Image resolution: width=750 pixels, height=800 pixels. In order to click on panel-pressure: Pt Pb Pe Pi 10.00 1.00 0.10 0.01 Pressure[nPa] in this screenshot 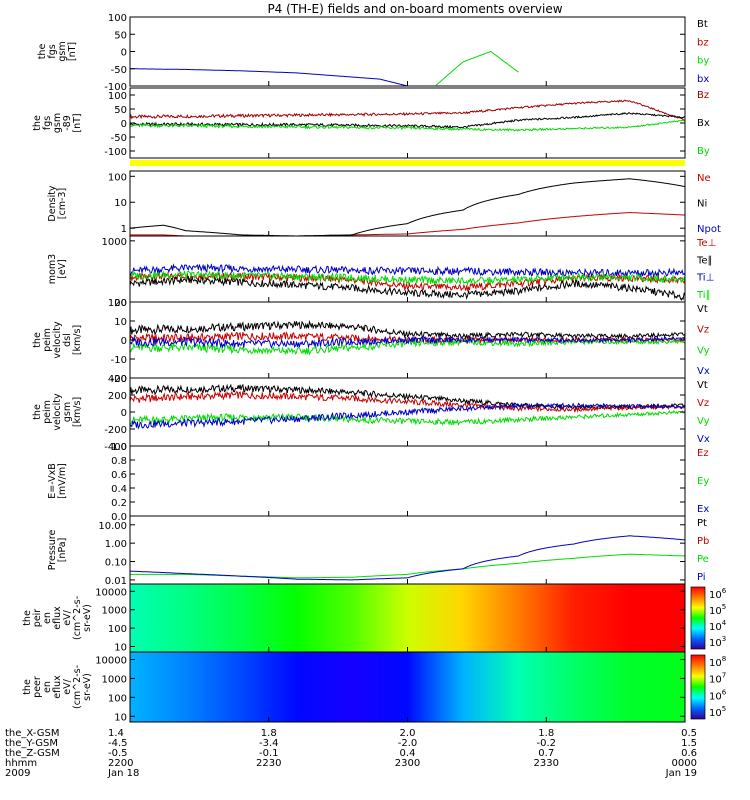, I will do `click(378, 551)`.